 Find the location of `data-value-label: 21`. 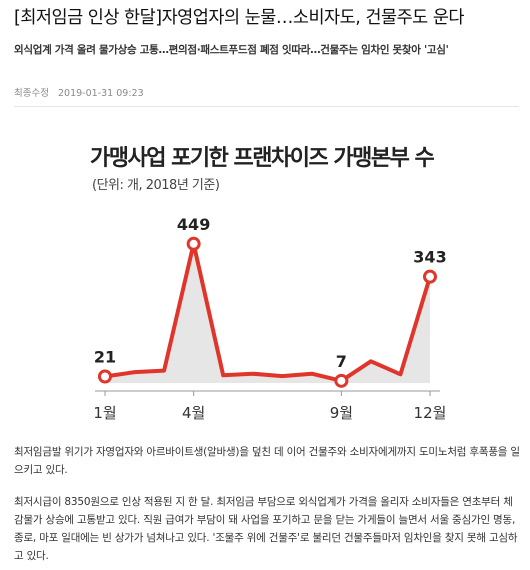

data-value-label: 21 is located at coordinates (105, 356).